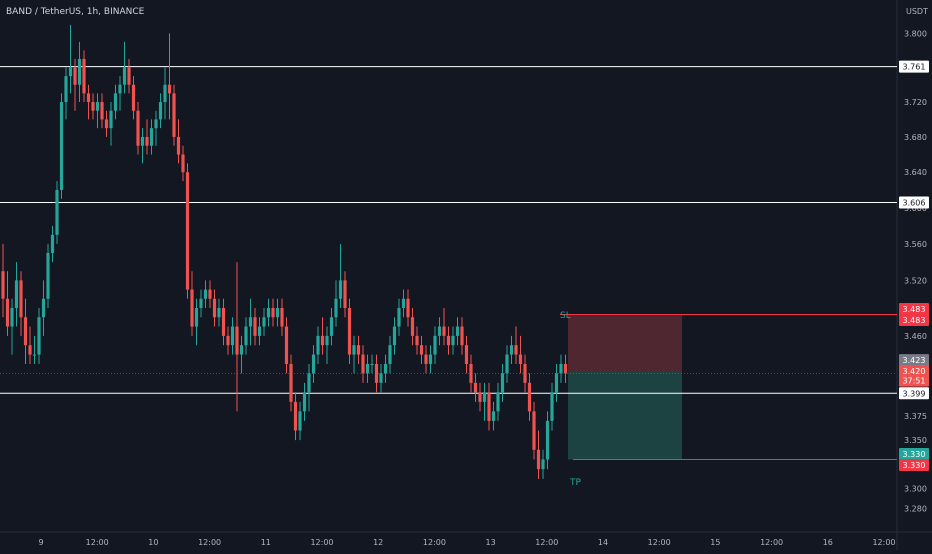 Image resolution: width=932 pixels, height=554 pixels. Describe the element at coordinates (914, 371) in the screenshot. I see `current-price-tag-bg` at that location.